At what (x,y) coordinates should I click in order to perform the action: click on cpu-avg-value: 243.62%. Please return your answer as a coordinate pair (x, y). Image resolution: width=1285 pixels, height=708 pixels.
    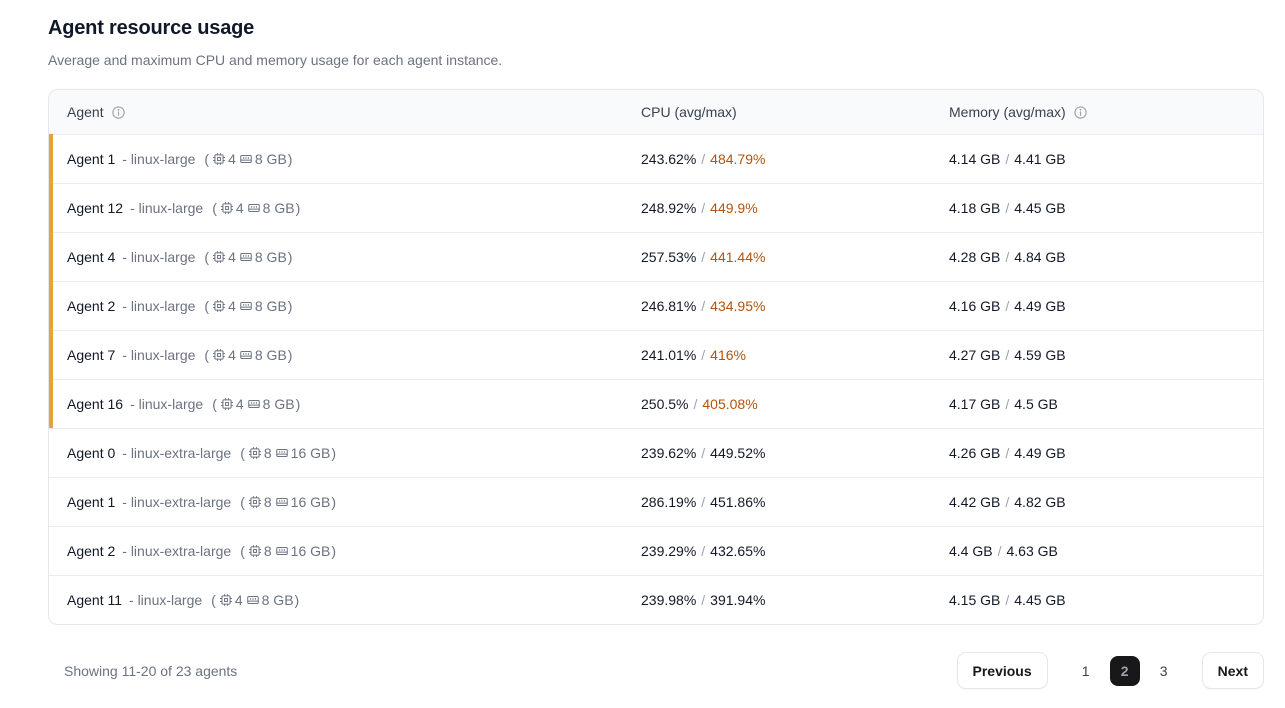
    Looking at the image, I should click on (669, 159).